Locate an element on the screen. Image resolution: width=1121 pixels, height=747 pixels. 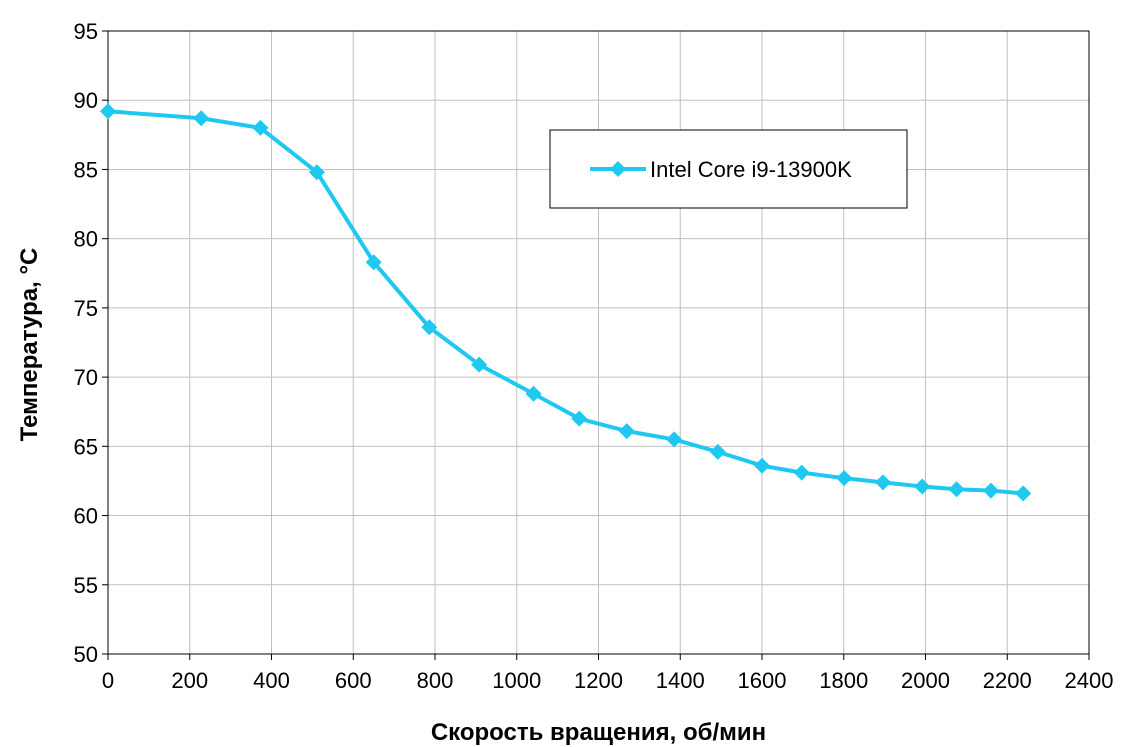
y-tick-label: 65 is located at coordinates (86, 446).